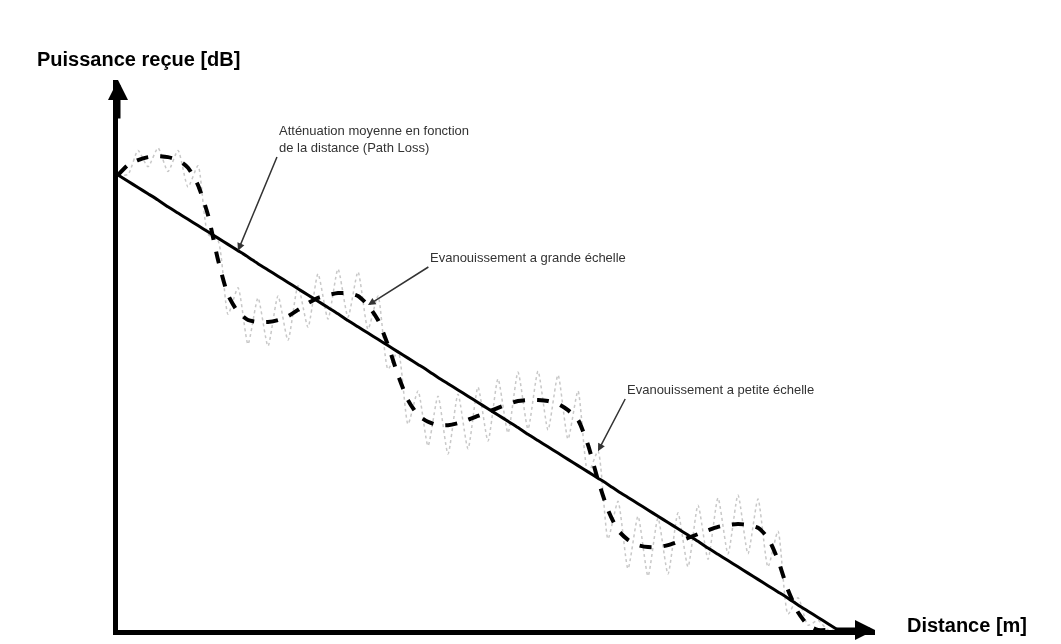  I want to click on x-axis-title: Distance [m], so click(967, 625).